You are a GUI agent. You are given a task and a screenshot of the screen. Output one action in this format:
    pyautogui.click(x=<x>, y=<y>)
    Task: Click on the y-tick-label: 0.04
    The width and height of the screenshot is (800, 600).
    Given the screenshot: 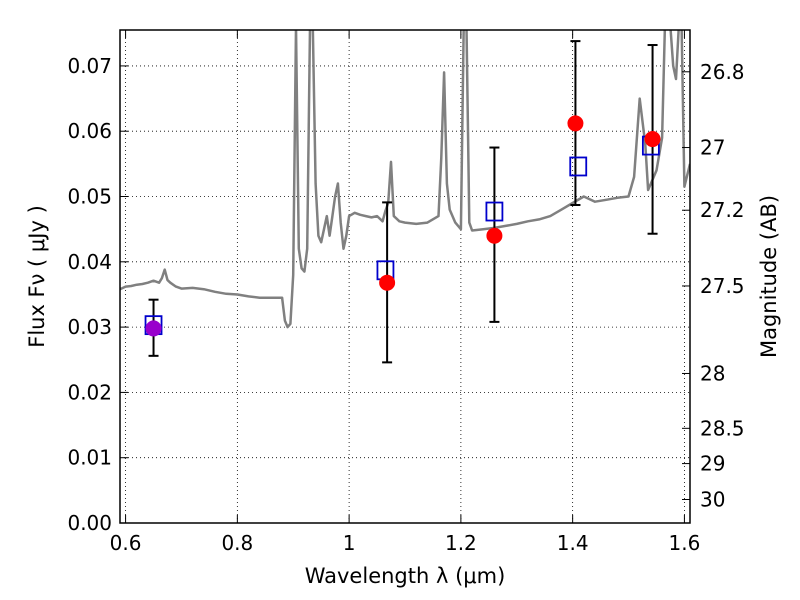 What is the action you would take?
    pyautogui.click(x=89, y=262)
    